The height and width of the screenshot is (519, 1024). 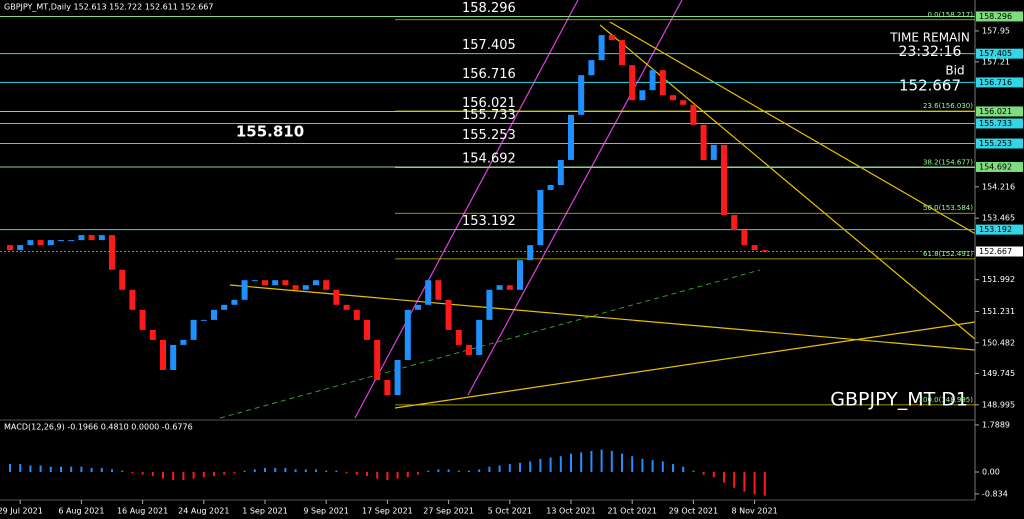 What do you see at coordinates (998, 311) in the screenshot?
I see `y-tick-label: 151.231` at bounding box center [998, 311].